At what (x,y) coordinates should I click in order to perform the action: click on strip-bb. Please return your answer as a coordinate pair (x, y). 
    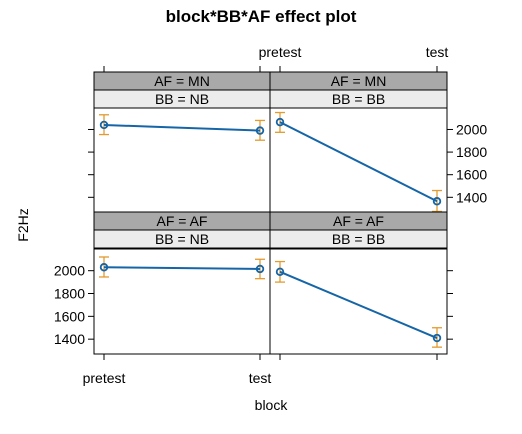
    Looking at the image, I should click on (358, 239).